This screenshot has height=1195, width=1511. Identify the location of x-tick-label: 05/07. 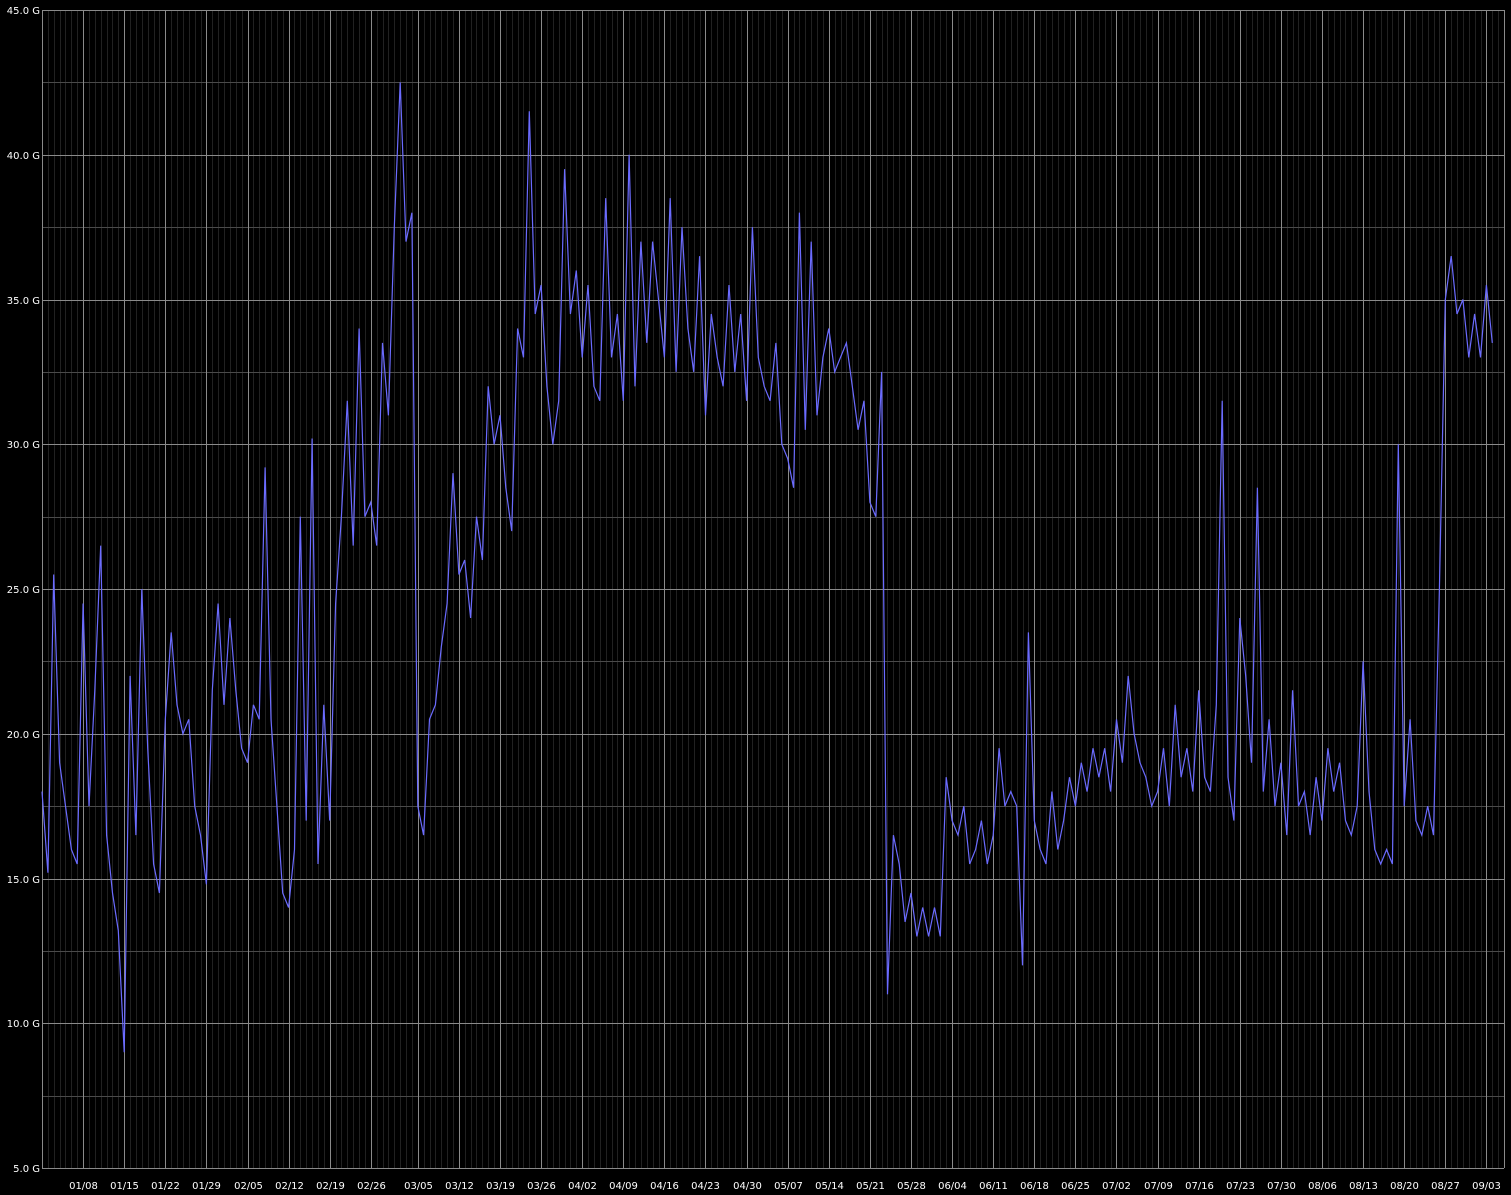
(788, 1186).